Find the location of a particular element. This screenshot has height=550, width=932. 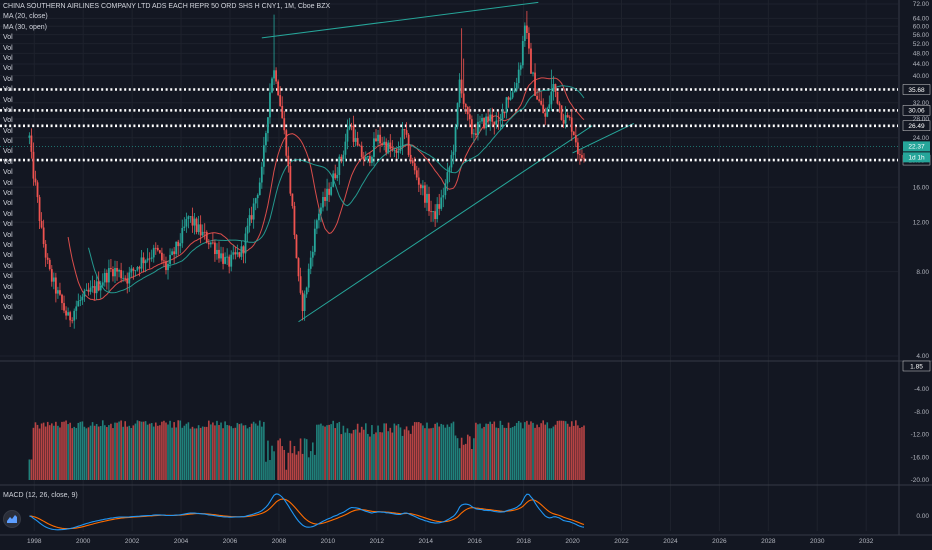

ma30-legend: MA (30, open) is located at coordinates (25, 27).